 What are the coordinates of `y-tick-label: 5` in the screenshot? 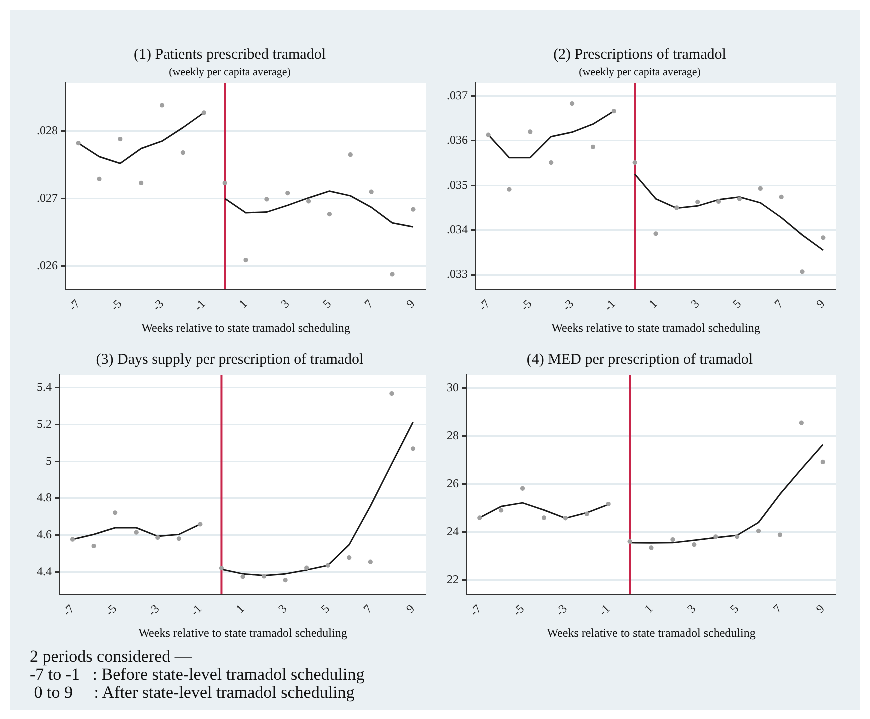 It's located at (49, 461).